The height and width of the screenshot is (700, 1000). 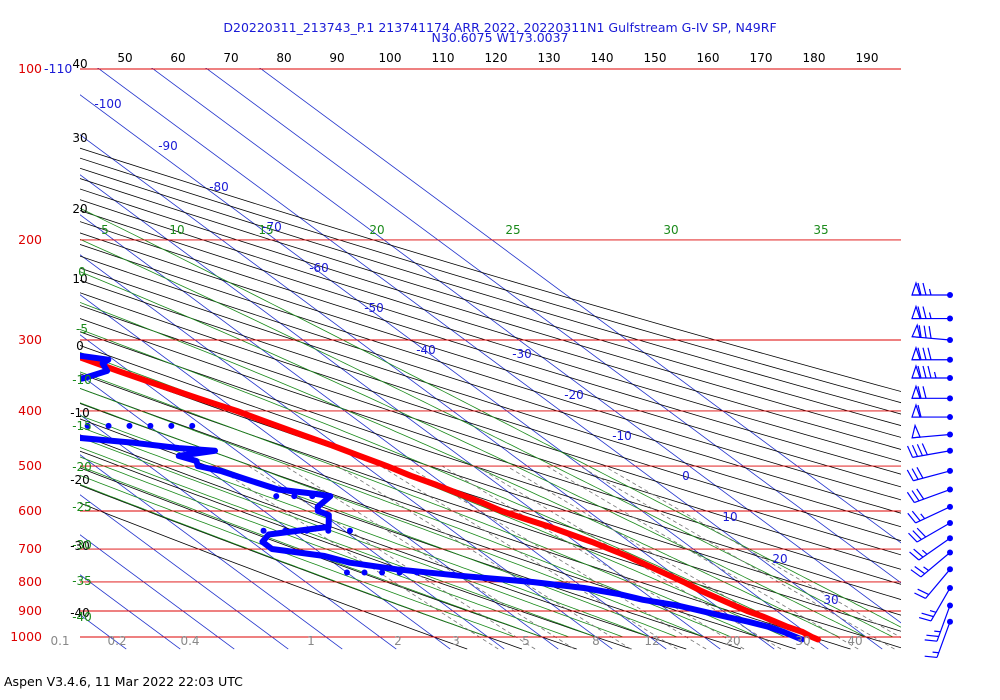 I want to click on isotherm-label: 20, so click(x=779, y=559).